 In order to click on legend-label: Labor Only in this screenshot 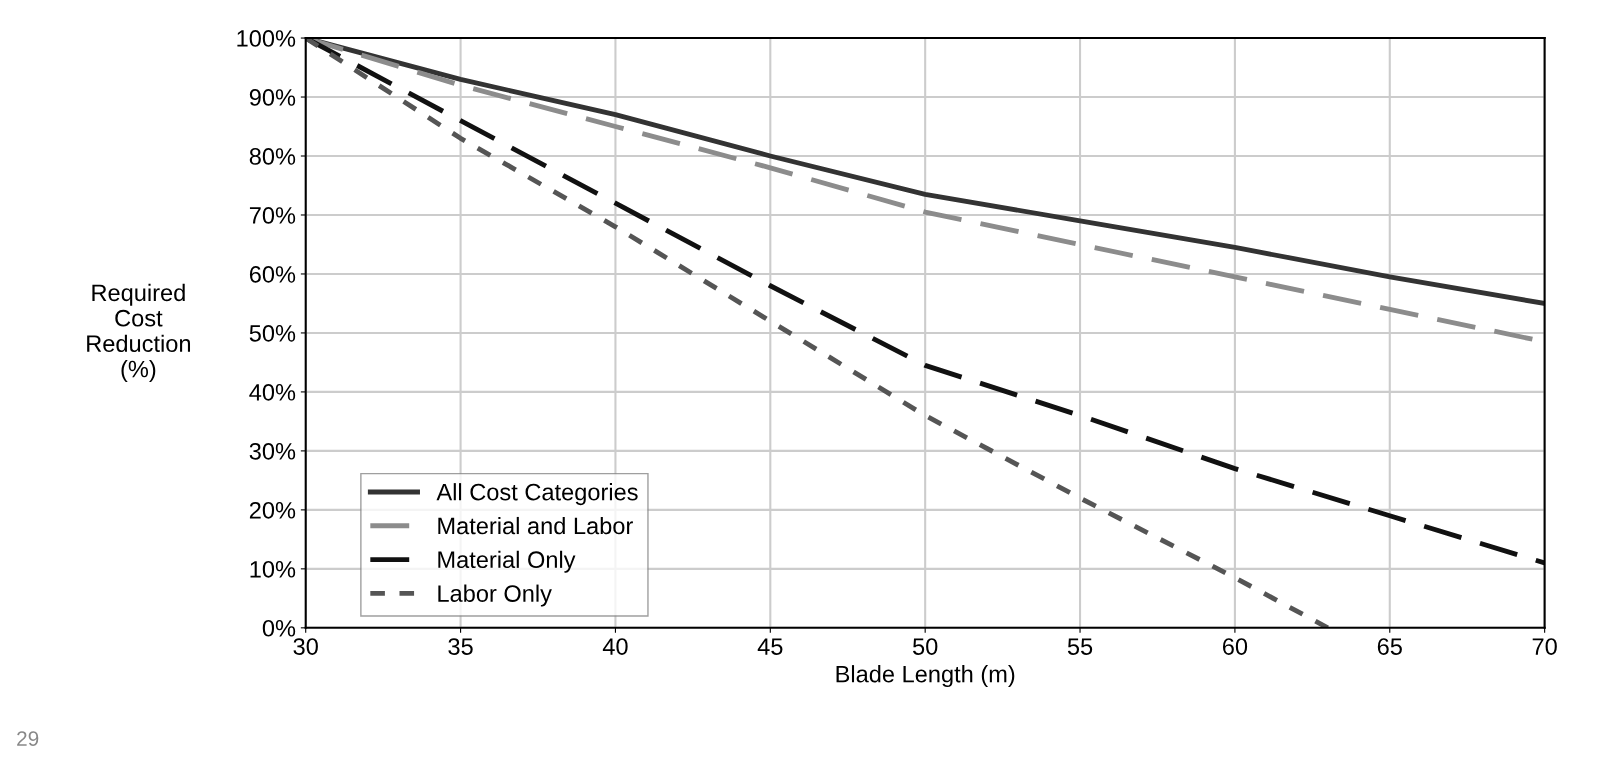, I will do `click(495, 595)`.